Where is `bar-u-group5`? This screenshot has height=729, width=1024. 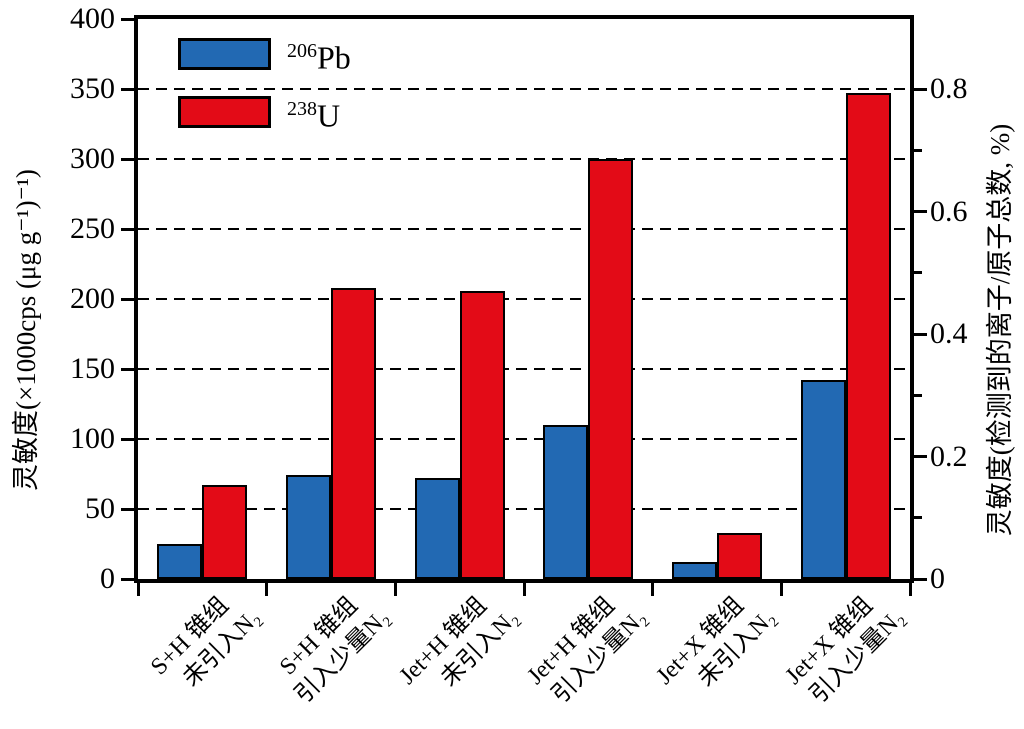 bar-u-group5 is located at coordinates (739, 555).